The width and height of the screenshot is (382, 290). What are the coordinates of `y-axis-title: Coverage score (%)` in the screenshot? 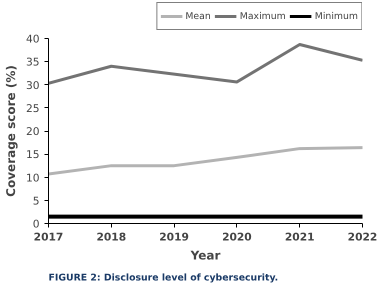 It's located at (11, 131).